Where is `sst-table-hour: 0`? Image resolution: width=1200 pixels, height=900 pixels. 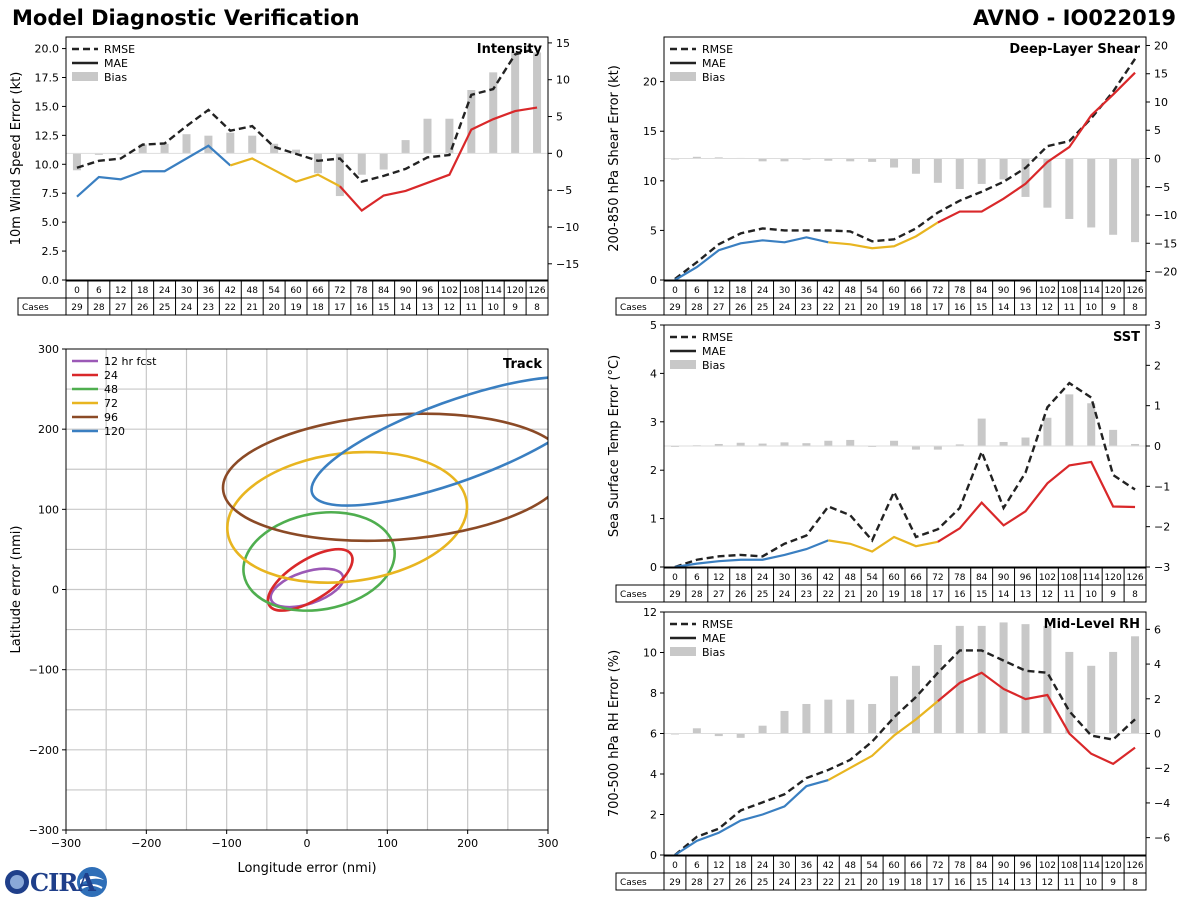 sst-table-hour: 0 is located at coordinates (675, 578).